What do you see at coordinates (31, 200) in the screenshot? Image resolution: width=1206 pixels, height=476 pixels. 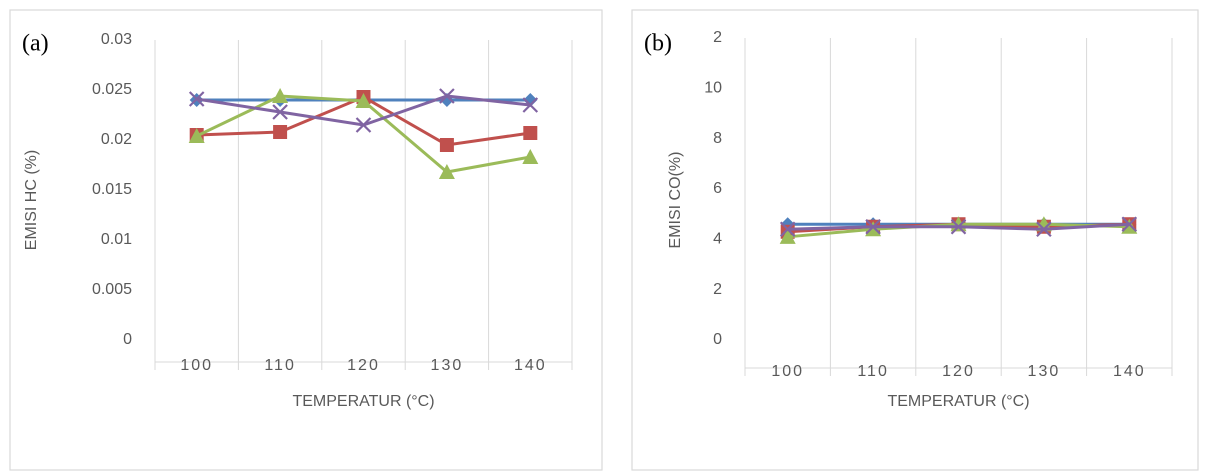 I see `y-axis-title: EMISI HC (%)` at bounding box center [31, 200].